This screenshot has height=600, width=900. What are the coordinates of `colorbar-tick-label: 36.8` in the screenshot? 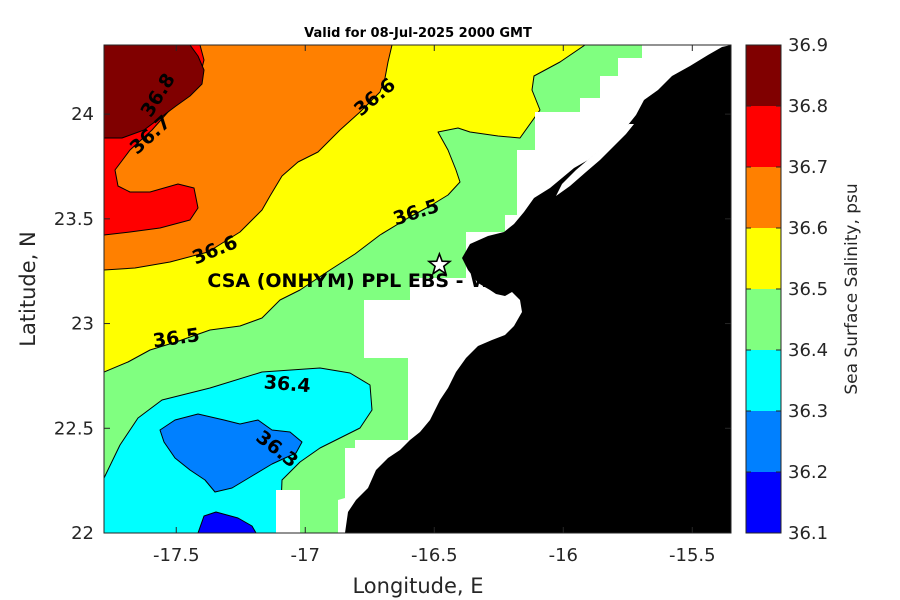 It's located at (808, 106).